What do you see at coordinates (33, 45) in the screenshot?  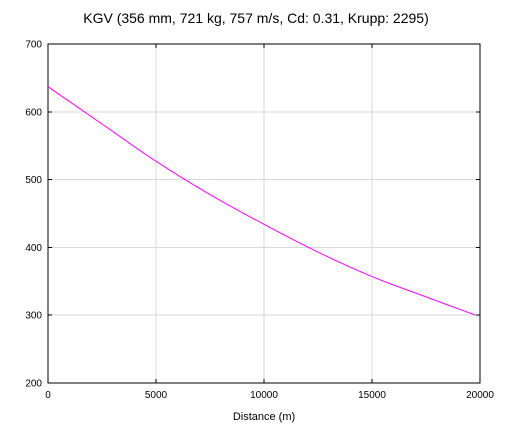 I see `y-tick-label: 700` at bounding box center [33, 45].